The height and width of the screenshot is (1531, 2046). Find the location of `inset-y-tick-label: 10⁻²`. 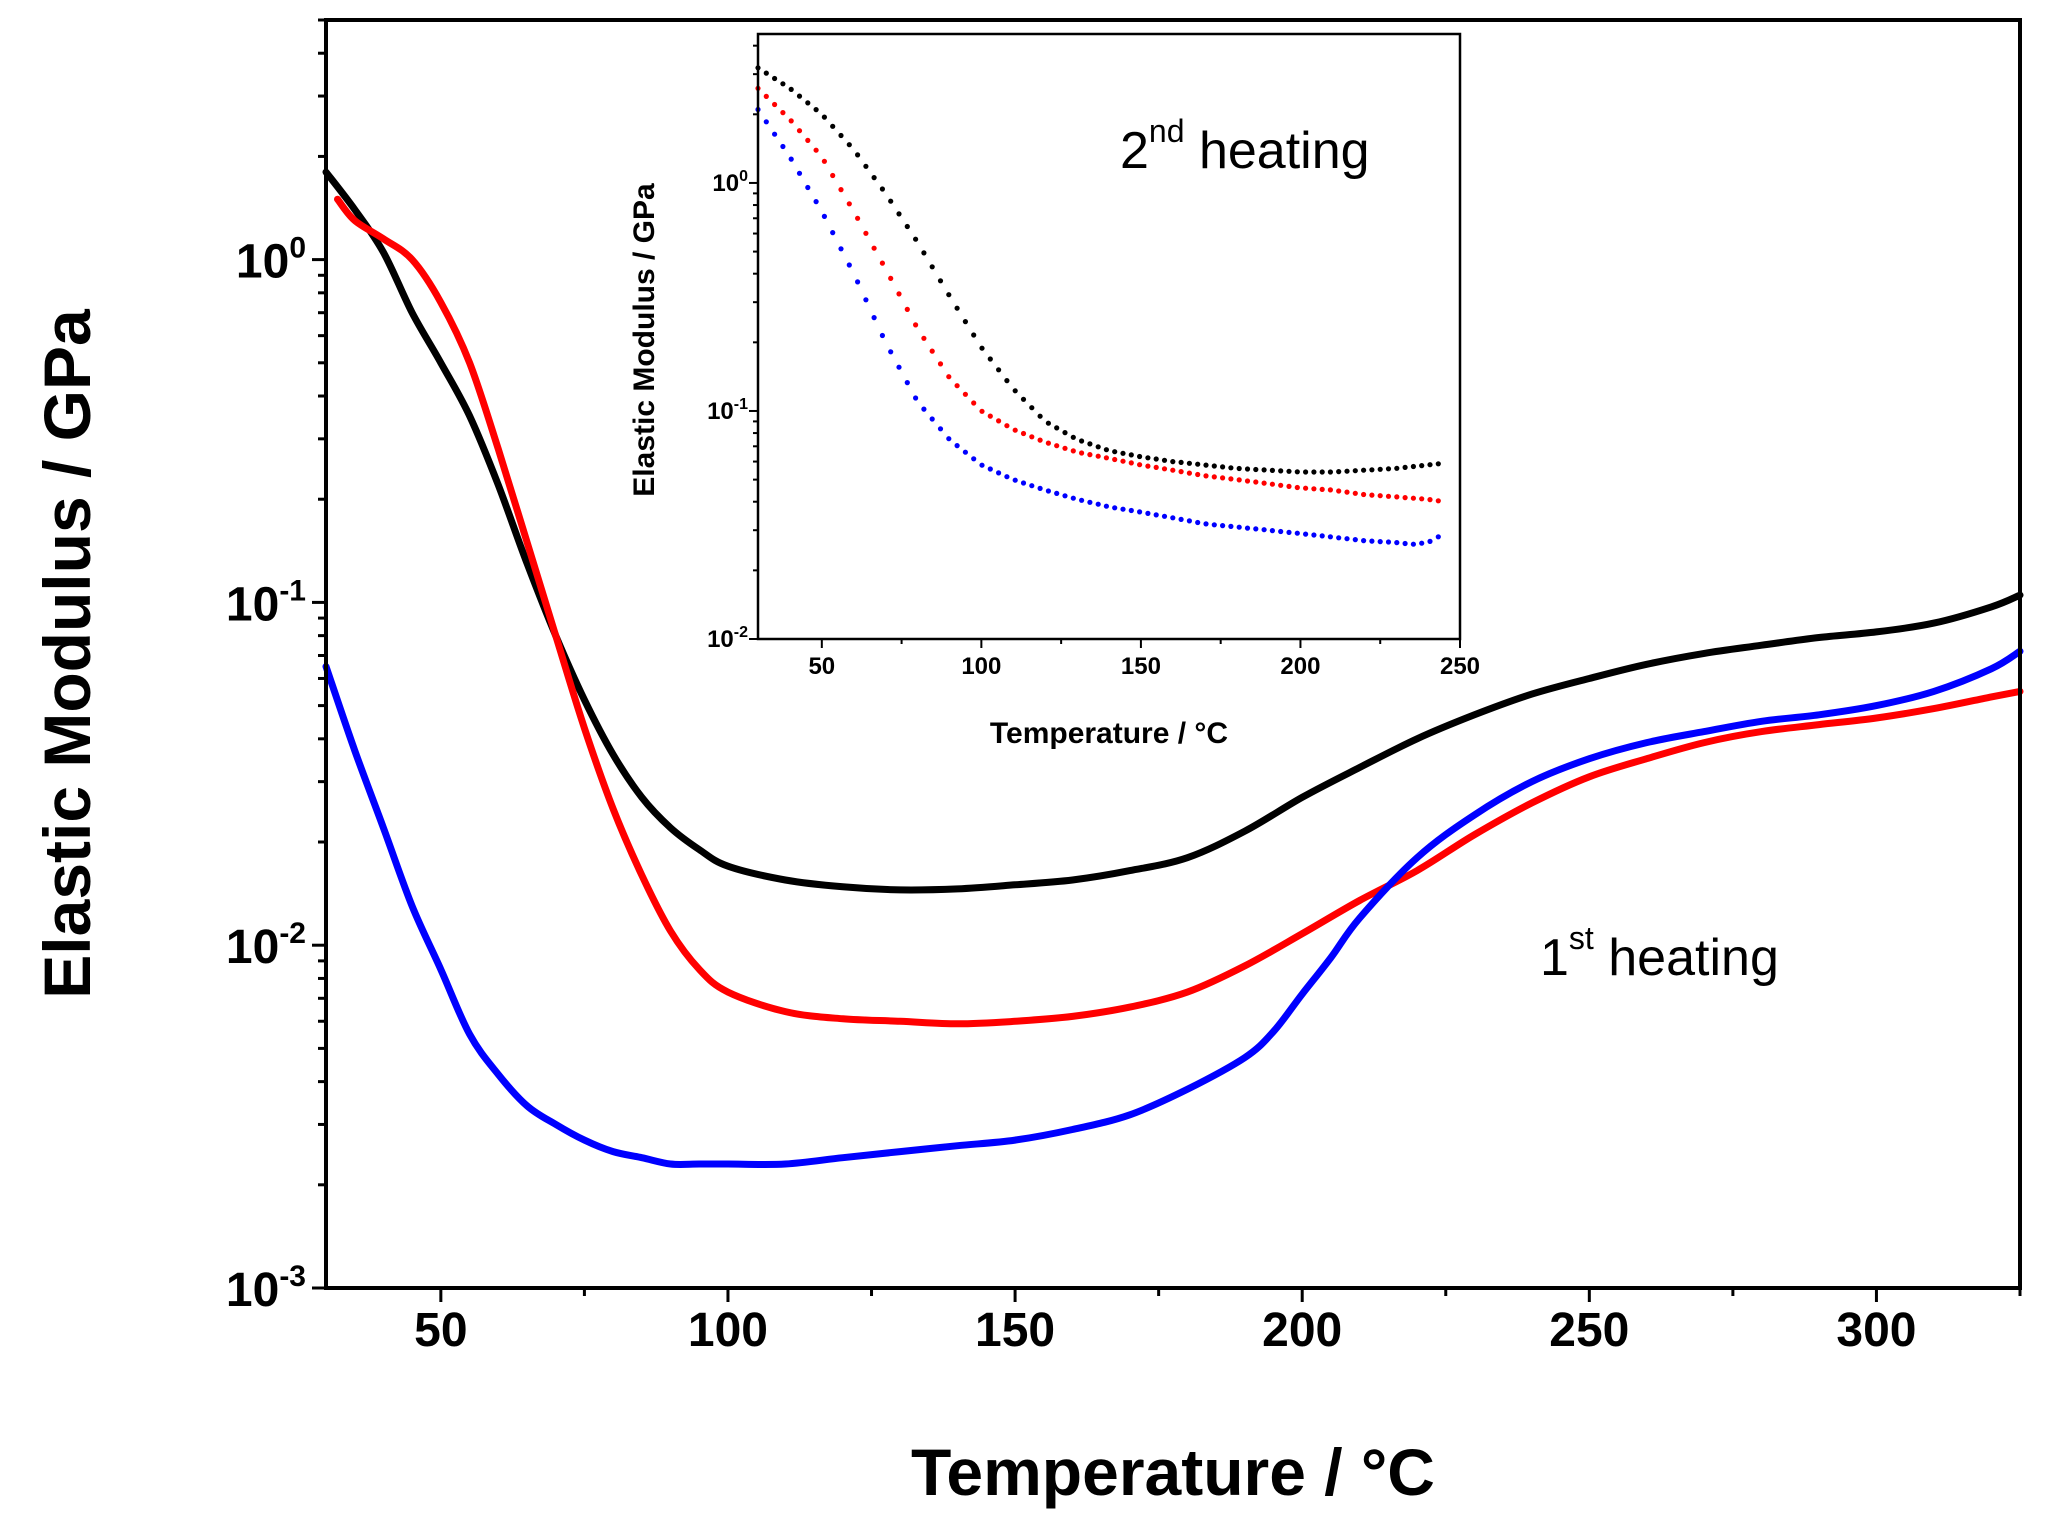

inset-y-tick-label: 10⁻² is located at coordinates (727, 638).